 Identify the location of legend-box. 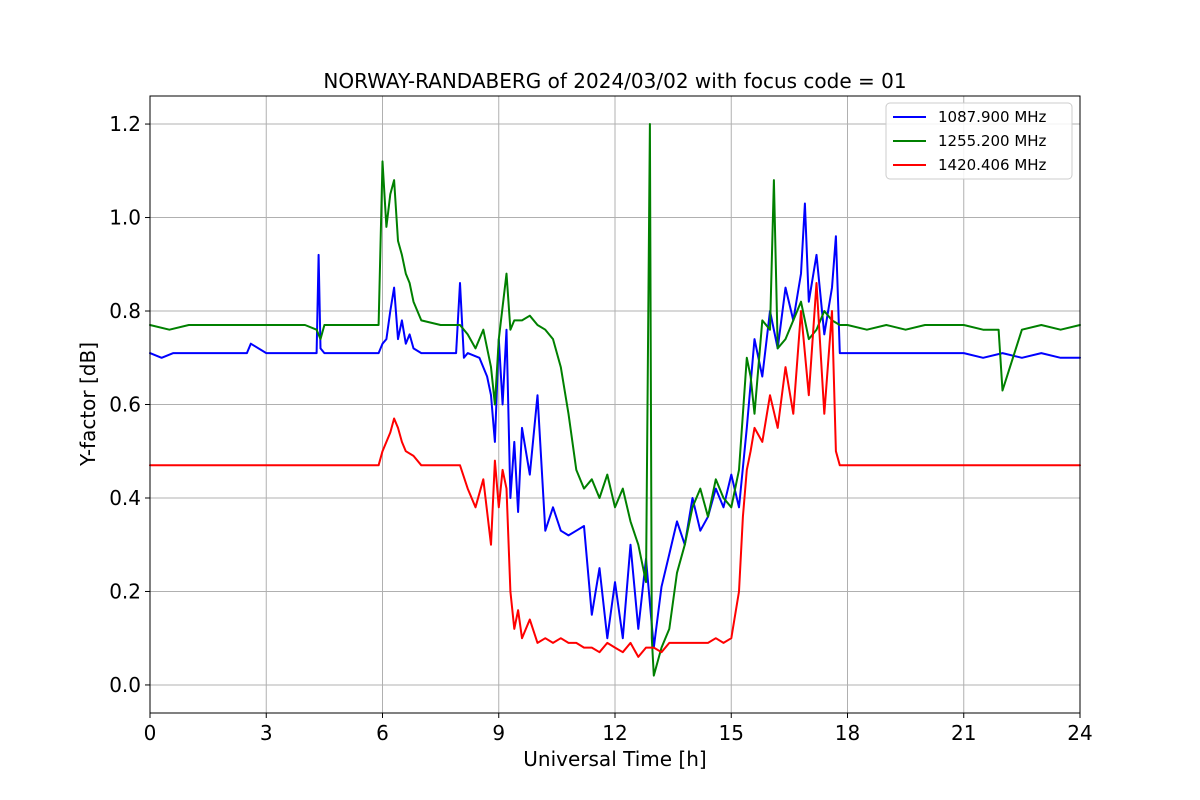
(979, 141).